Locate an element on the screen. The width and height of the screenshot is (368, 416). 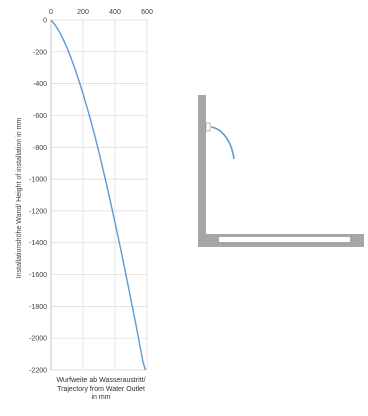
x-axis-ticks: 0 200 400 600 is located at coordinates (101, 12).